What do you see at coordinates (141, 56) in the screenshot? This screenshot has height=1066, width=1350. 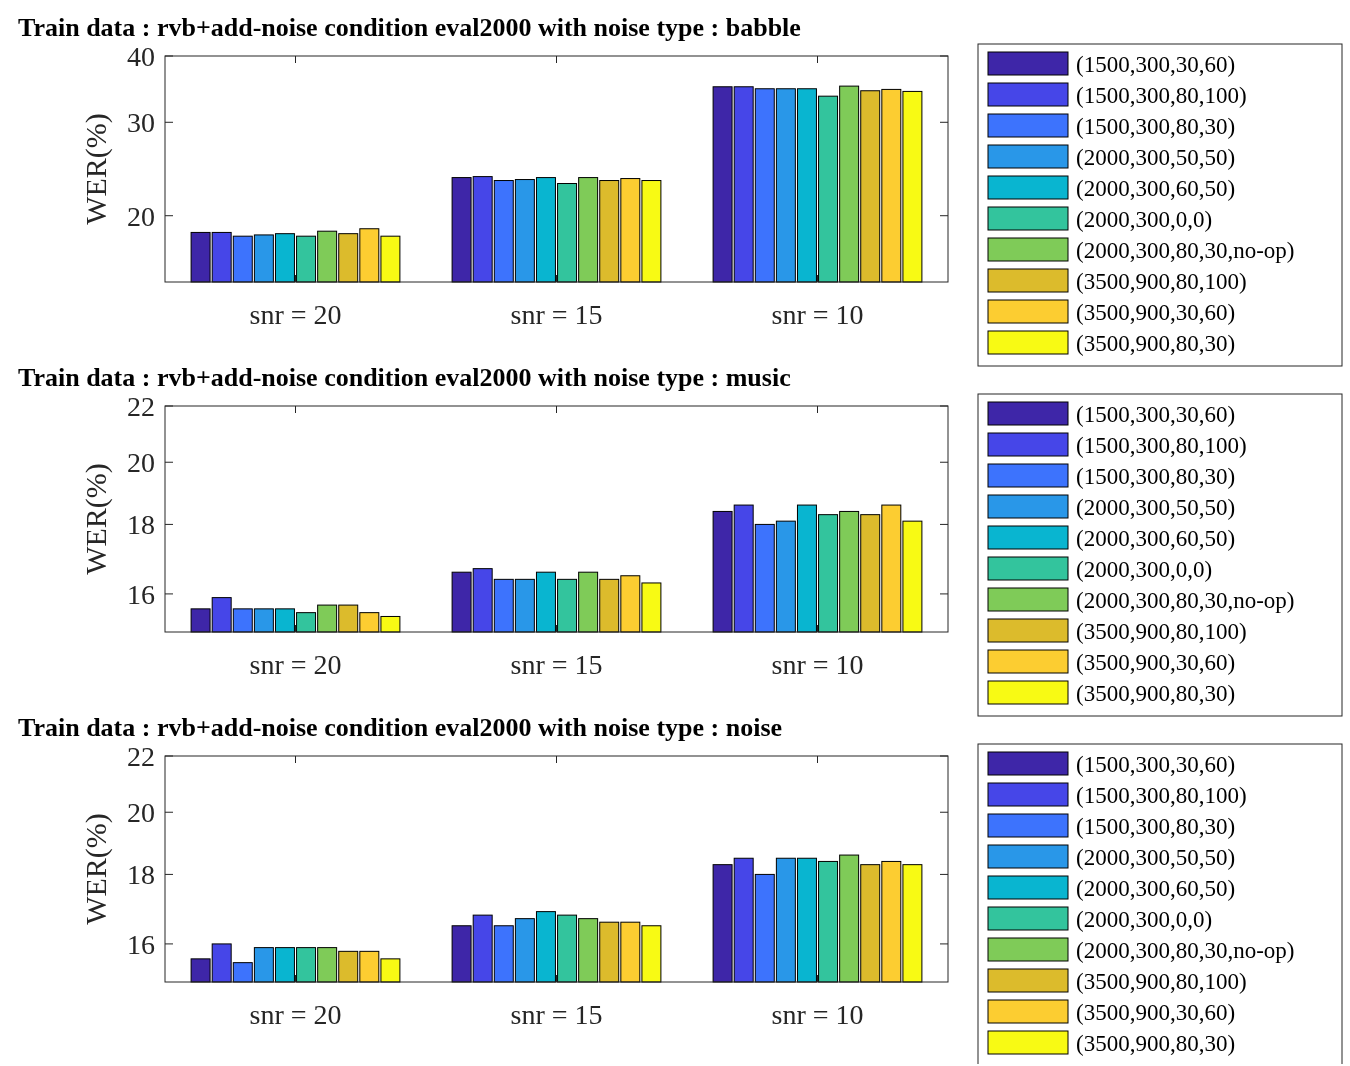 I see `y-tick-label: 40` at bounding box center [141, 56].